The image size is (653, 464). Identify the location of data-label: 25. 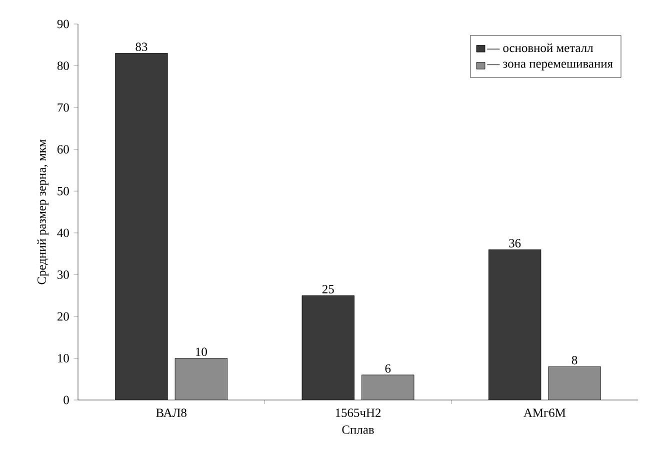
(328, 289).